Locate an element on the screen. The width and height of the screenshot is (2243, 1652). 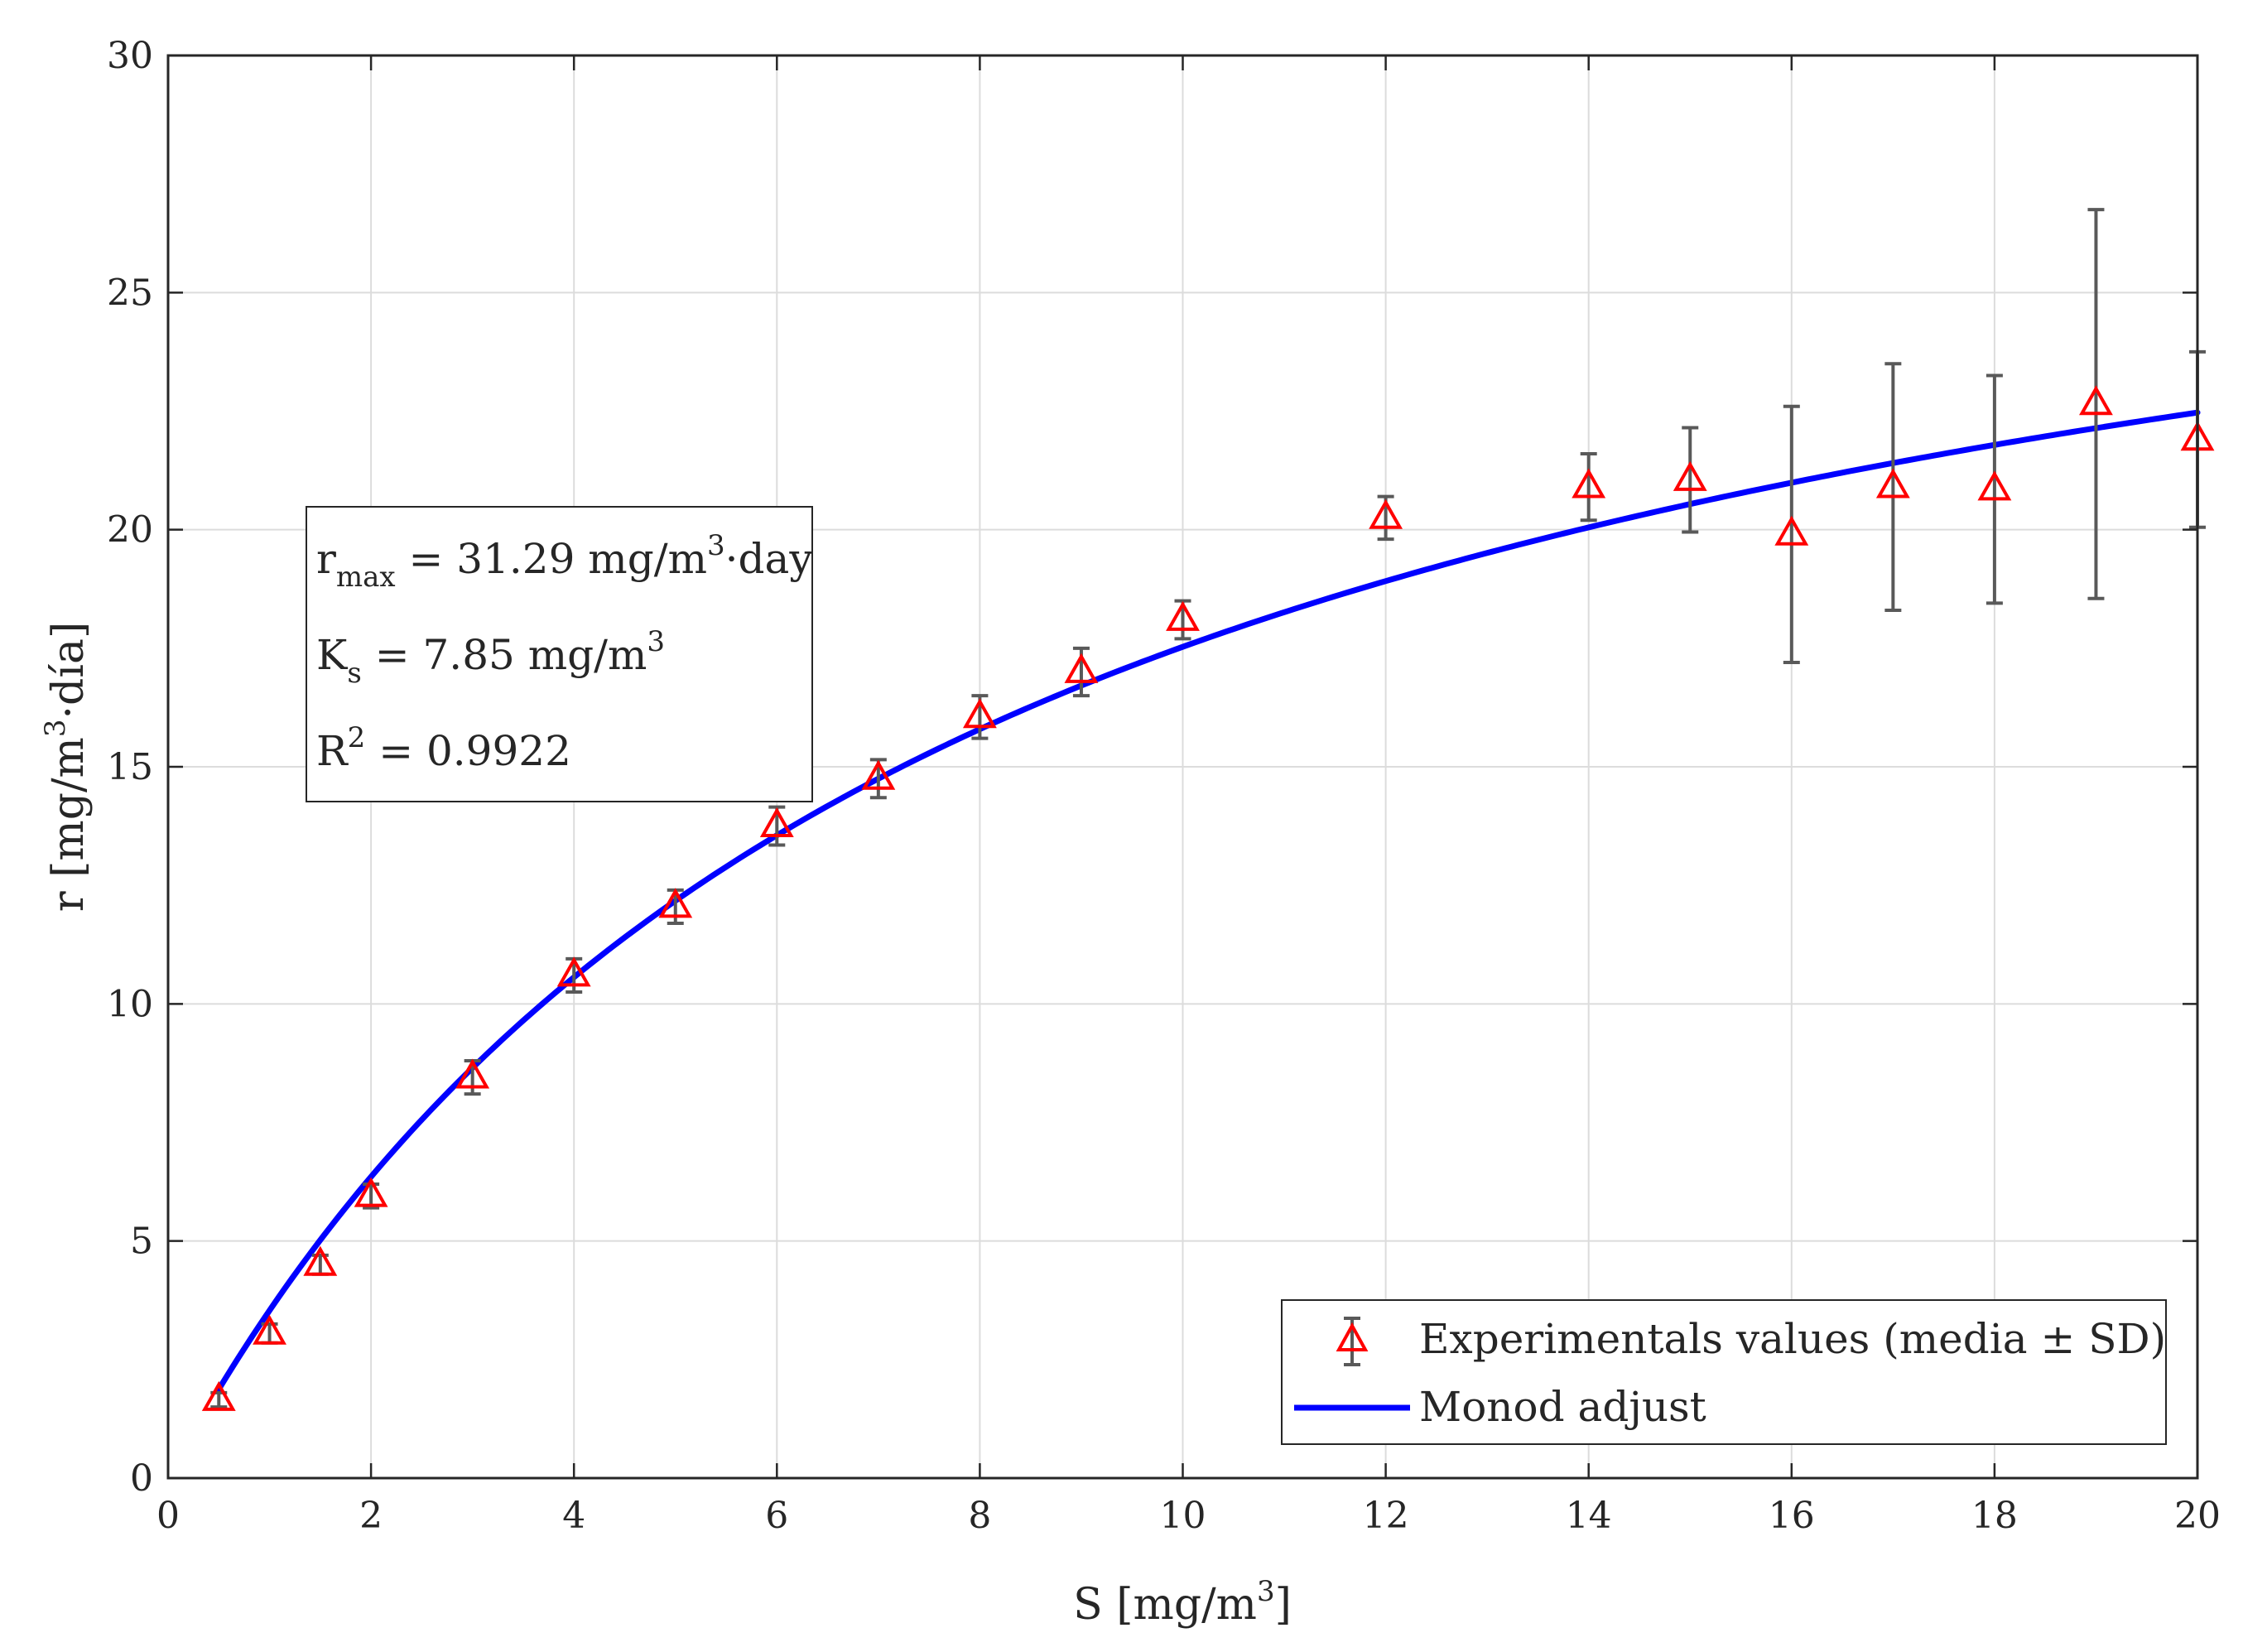
x-tick-label: 6 is located at coordinates (777, 1516).